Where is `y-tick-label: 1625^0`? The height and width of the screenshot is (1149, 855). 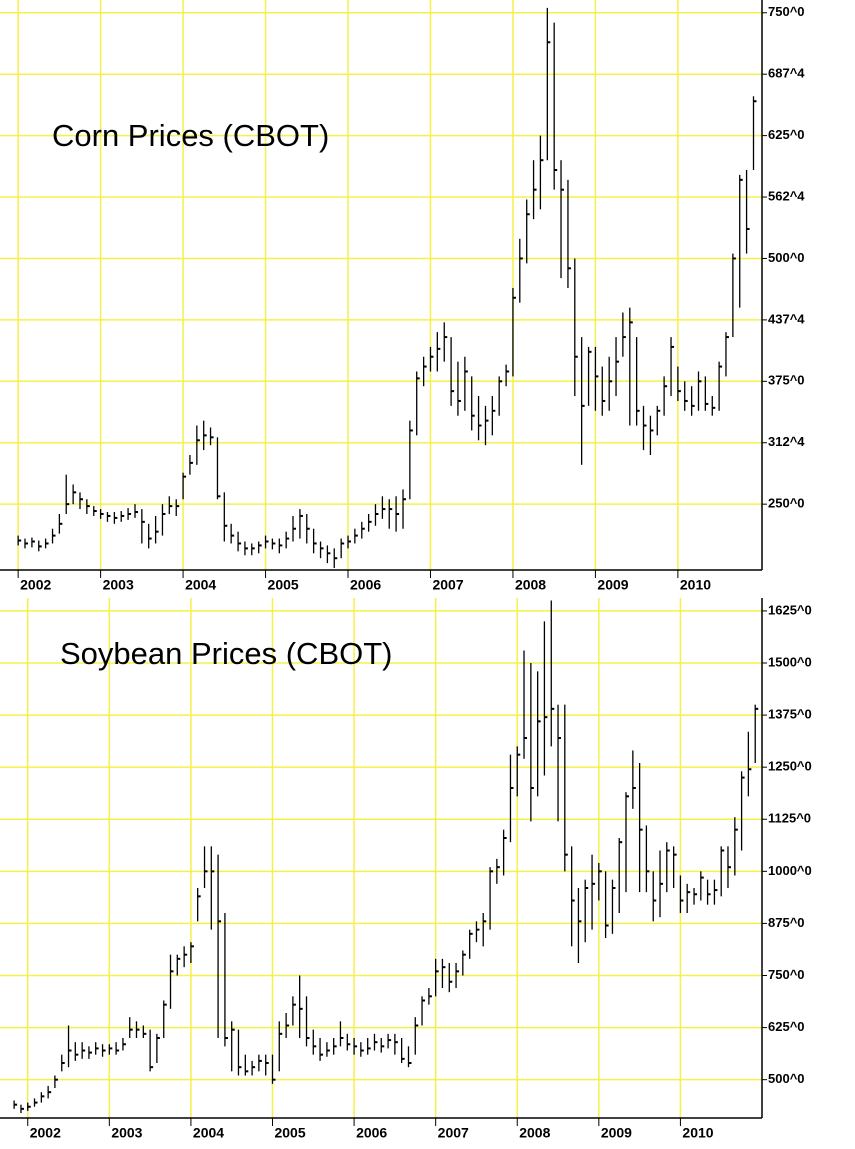
y-tick-label: 1625^0 is located at coordinates (790, 609).